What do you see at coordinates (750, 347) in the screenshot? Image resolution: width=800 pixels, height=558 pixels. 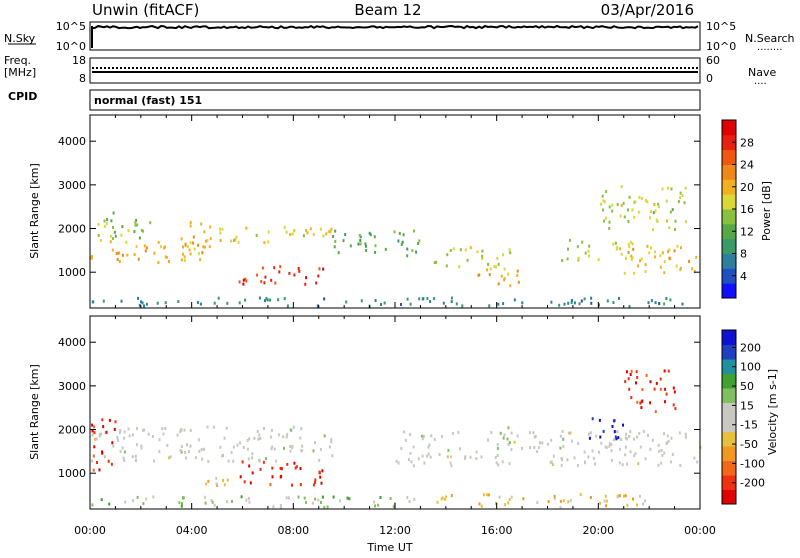 I see `colorbar-tick-label: 200` at bounding box center [750, 347].